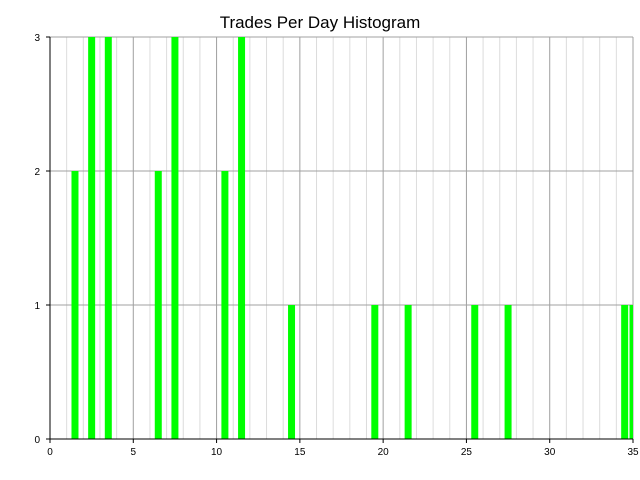 The image size is (640, 480). I want to click on x-axis-ticks: 0 5 10 15 20 25 30 35, so click(343, 448).